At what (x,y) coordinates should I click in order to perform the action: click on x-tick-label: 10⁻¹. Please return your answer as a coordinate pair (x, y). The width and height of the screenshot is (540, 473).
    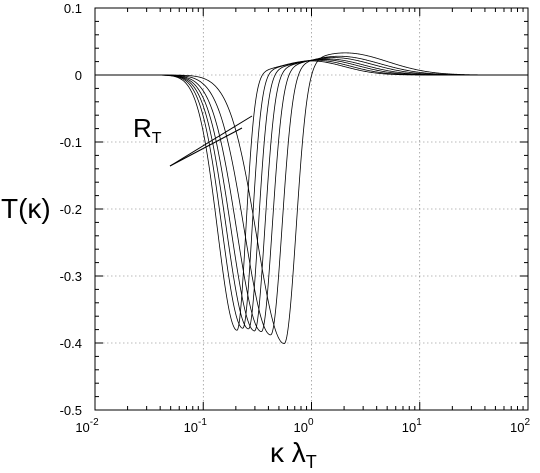
    Looking at the image, I should click on (196, 426).